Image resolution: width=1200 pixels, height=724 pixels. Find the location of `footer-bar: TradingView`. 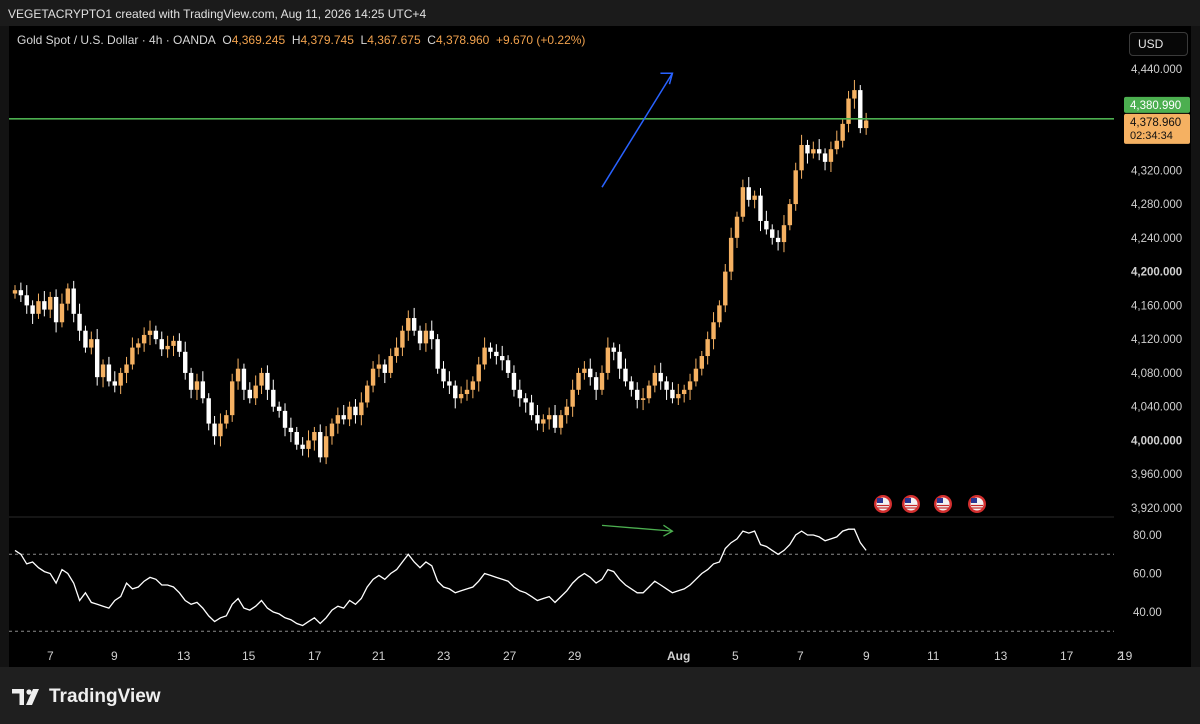

footer-bar: TradingView is located at coordinates (600, 695).